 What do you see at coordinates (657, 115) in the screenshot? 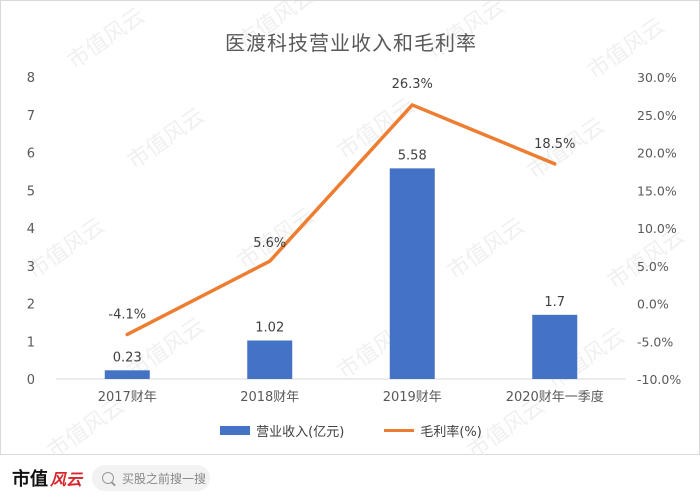
I see `y-right-tick-label: 25.0%` at bounding box center [657, 115].